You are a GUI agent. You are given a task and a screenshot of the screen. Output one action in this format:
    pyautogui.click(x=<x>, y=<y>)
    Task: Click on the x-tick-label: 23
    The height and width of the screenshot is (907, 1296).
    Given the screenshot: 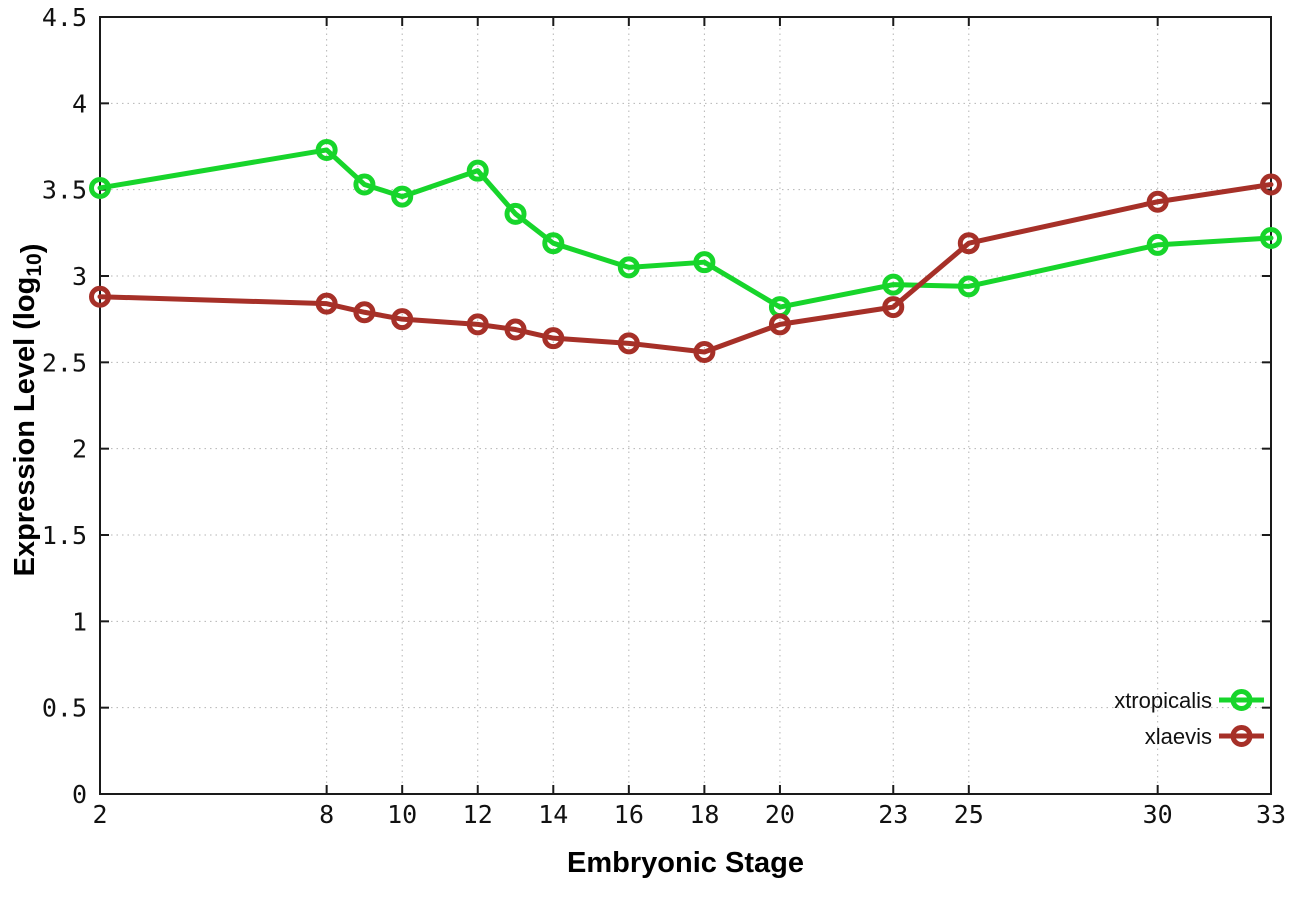 What is the action you would take?
    pyautogui.click(x=893, y=814)
    